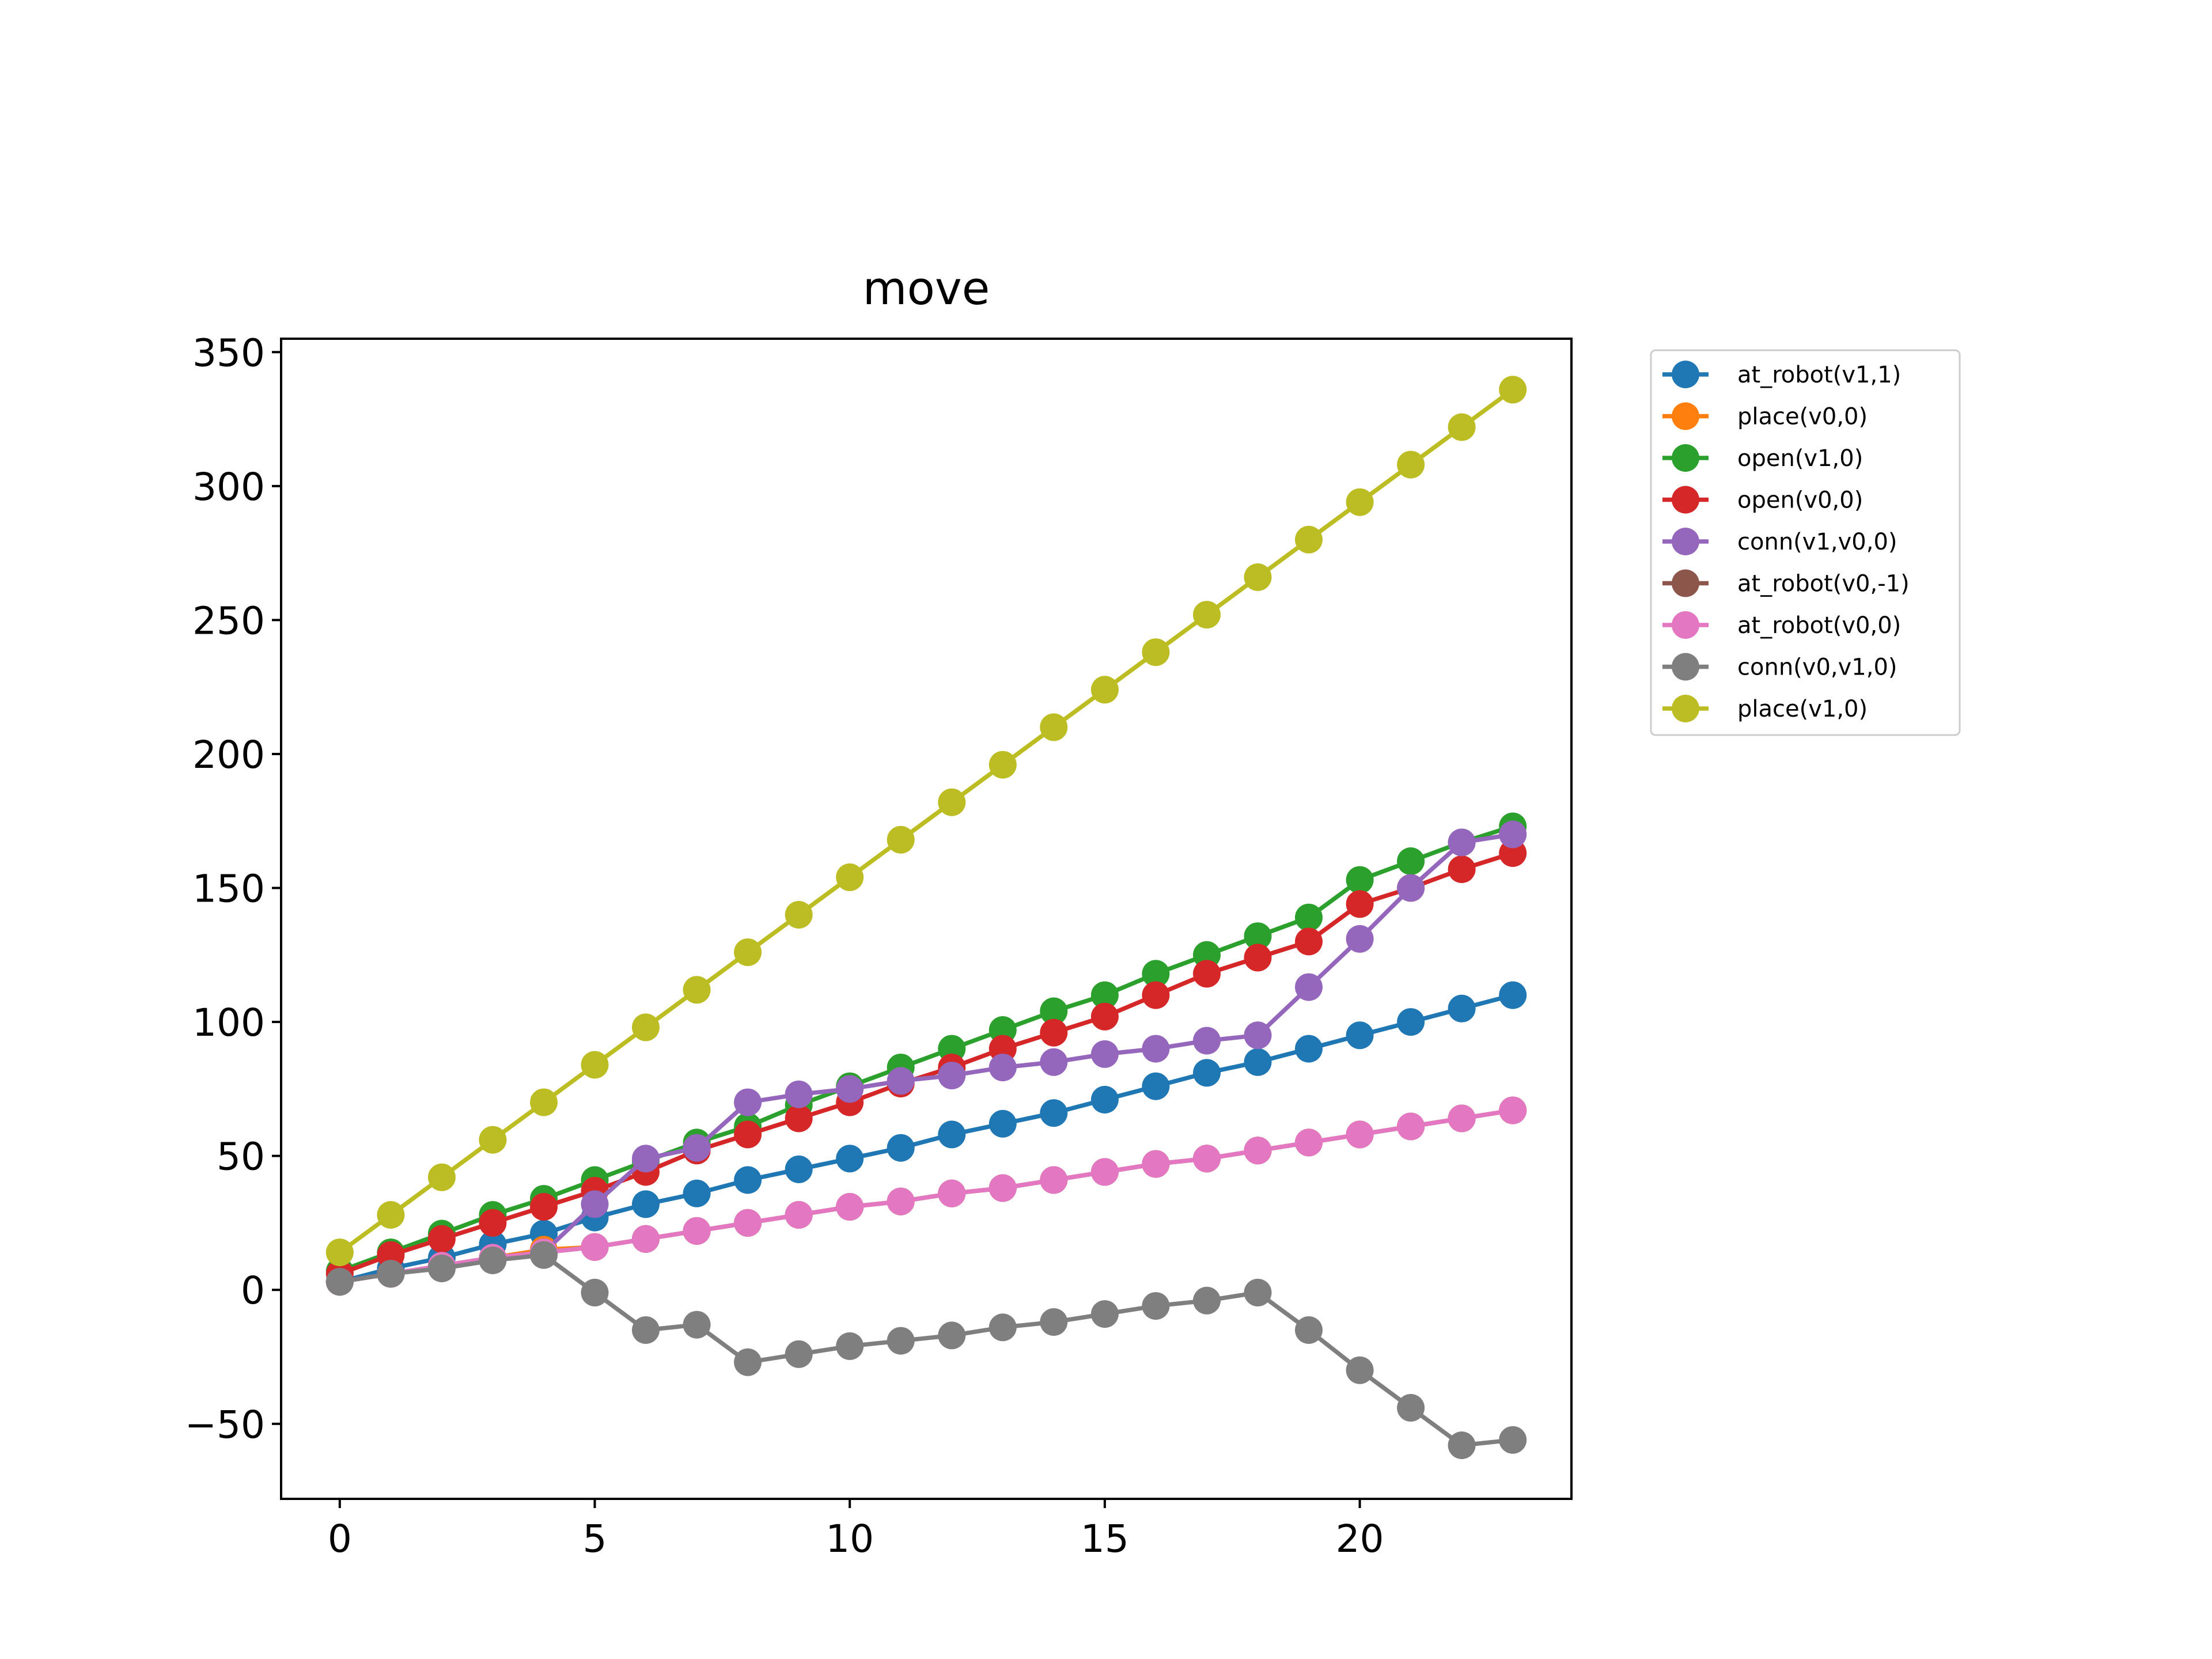 The height and width of the screenshot is (1659, 2212). Describe the element at coordinates (1800, 500) in the screenshot. I see `legend-label: open(v0,0)` at that location.